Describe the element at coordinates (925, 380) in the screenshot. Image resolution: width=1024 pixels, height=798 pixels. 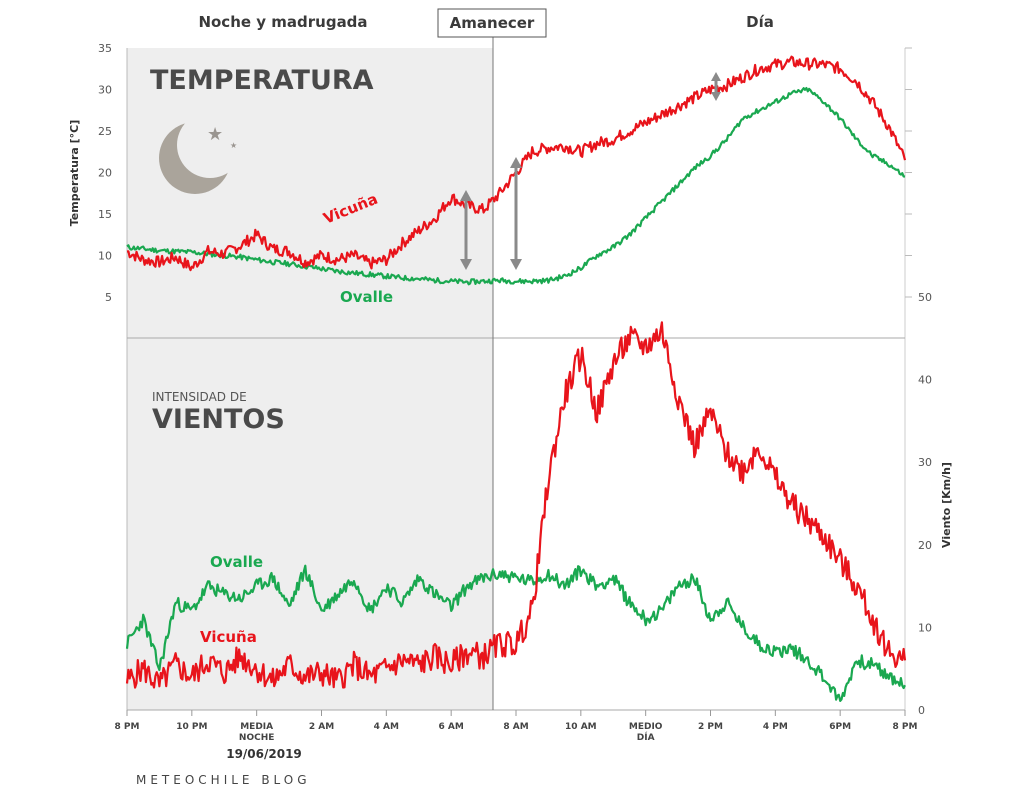
I see `wind-y-tick-label: 40` at that location.